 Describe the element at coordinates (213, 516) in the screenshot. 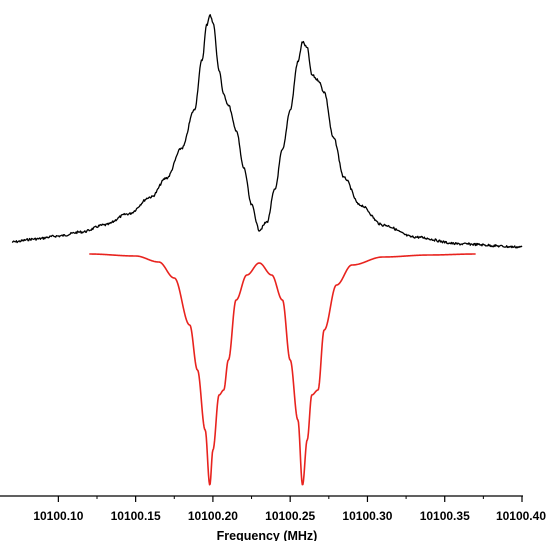

I see `x-tick-label: 10100.20` at that location.